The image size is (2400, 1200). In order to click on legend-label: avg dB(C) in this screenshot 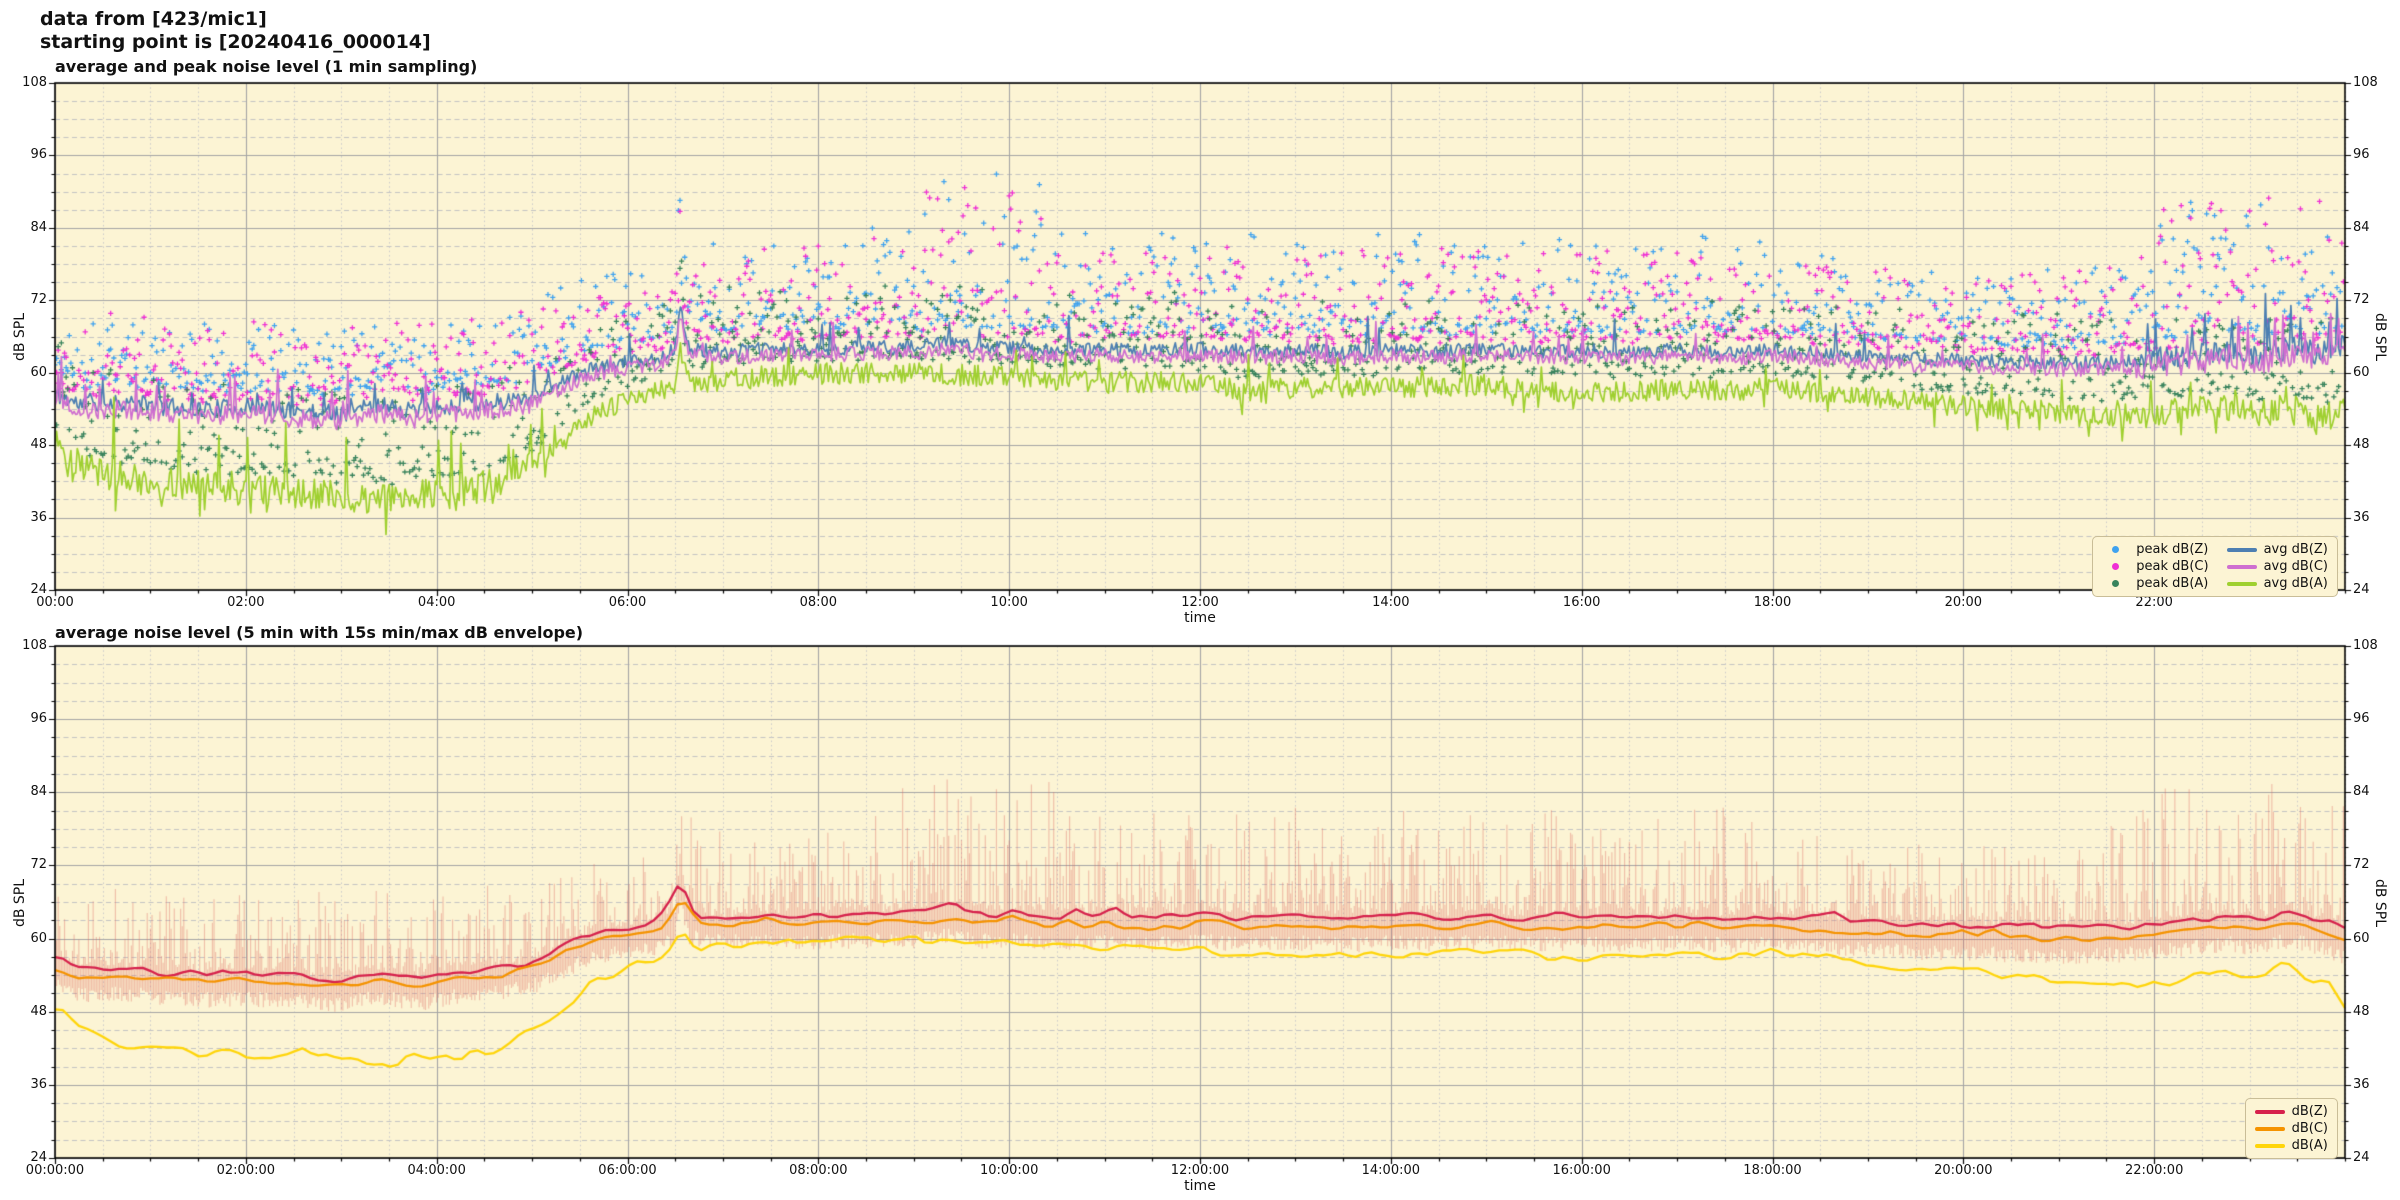, I will do `click(2295, 566)`.